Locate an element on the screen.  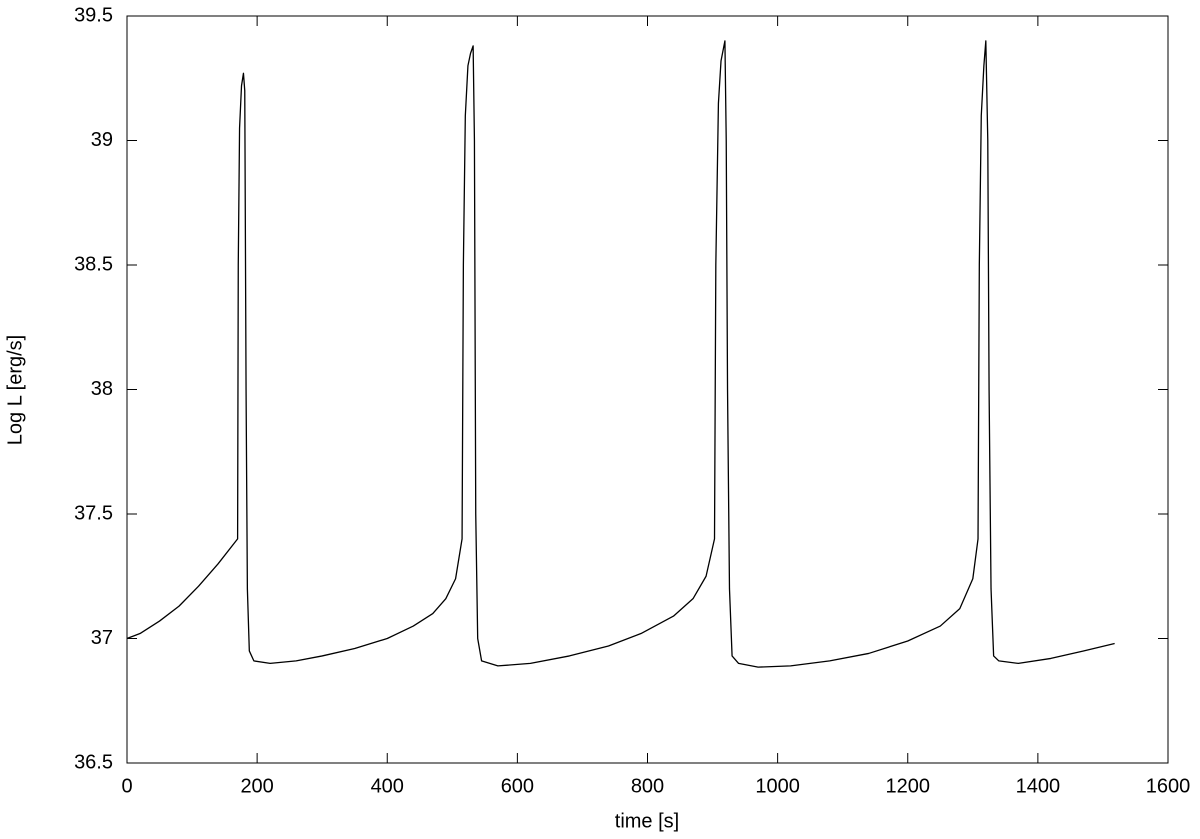
x-tick-label: 200 is located at coordinates (256, 786).